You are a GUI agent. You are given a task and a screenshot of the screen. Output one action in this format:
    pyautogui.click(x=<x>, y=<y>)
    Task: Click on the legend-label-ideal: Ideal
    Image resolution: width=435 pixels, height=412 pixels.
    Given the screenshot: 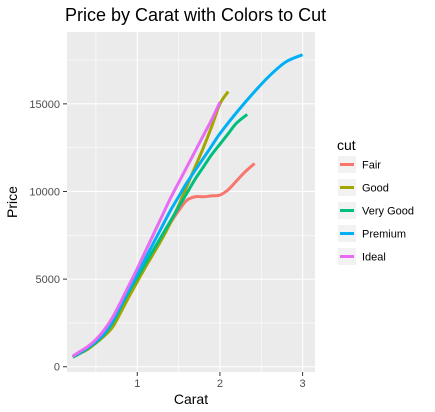 What is the action you would take?
    pyautogui.click(x=374, y=258)
    